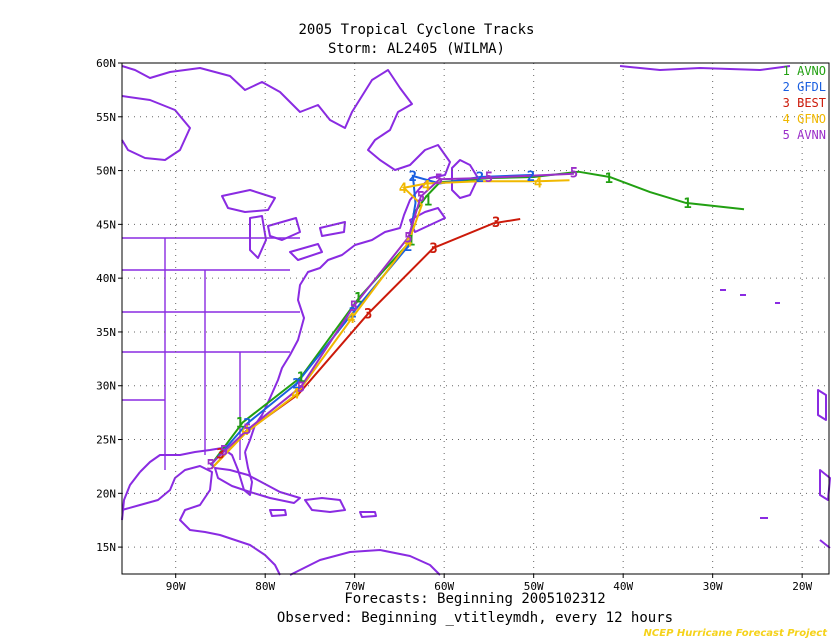 The height and width of the screenshot is (644, 833). I want to click on legend-entry-best: 3 BEST, so click(804, 103).